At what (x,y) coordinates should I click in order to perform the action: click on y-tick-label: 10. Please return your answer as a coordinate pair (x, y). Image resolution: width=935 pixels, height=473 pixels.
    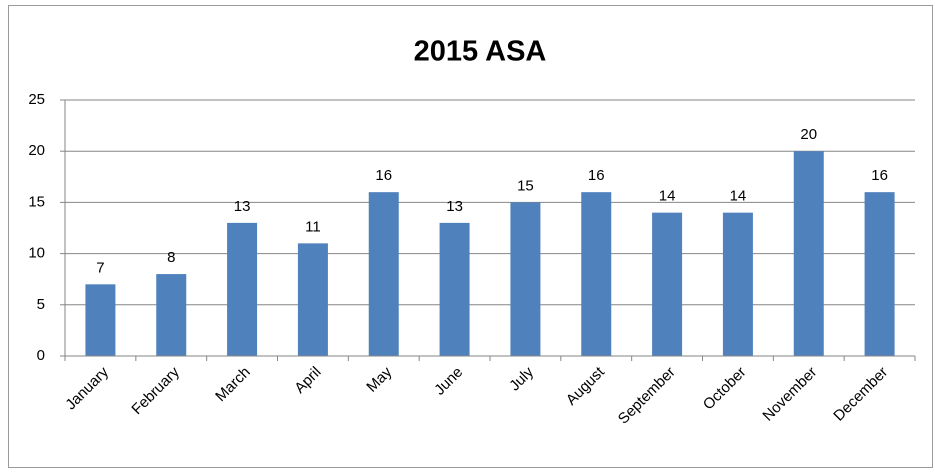
    Looking at the image, I should click on (36, 253).